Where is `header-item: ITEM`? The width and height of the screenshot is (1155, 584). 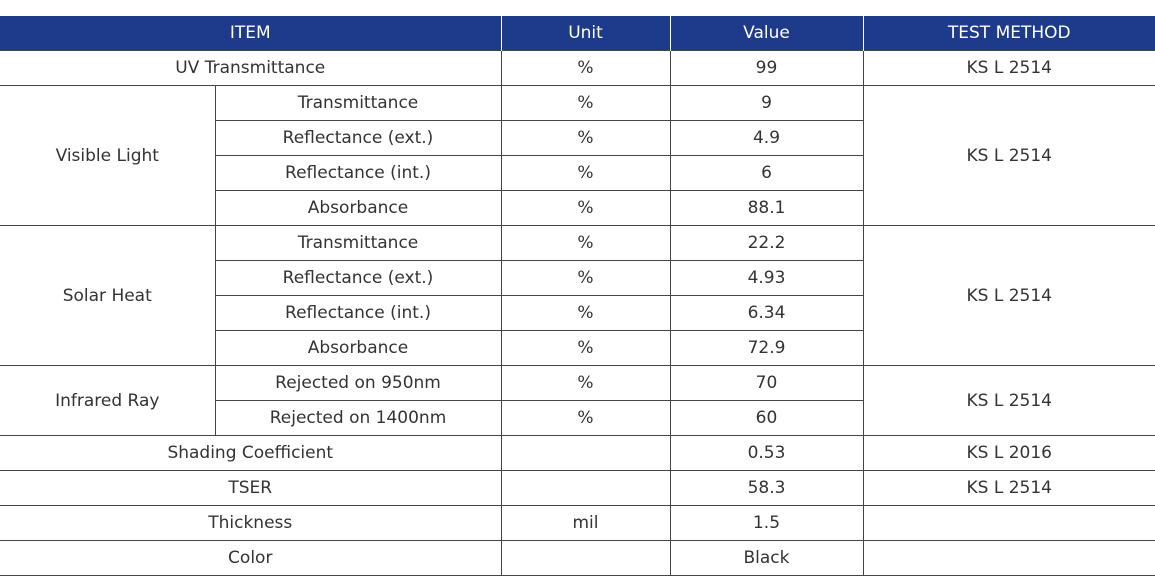
header-item: ITEM is located at coordinates (250, 33).